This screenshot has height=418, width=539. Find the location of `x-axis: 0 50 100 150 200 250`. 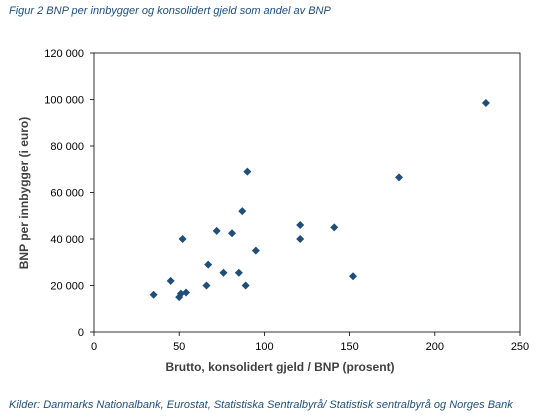

x-axis: 0 50 100 150 200 250 is located at coordinates (310, 342).